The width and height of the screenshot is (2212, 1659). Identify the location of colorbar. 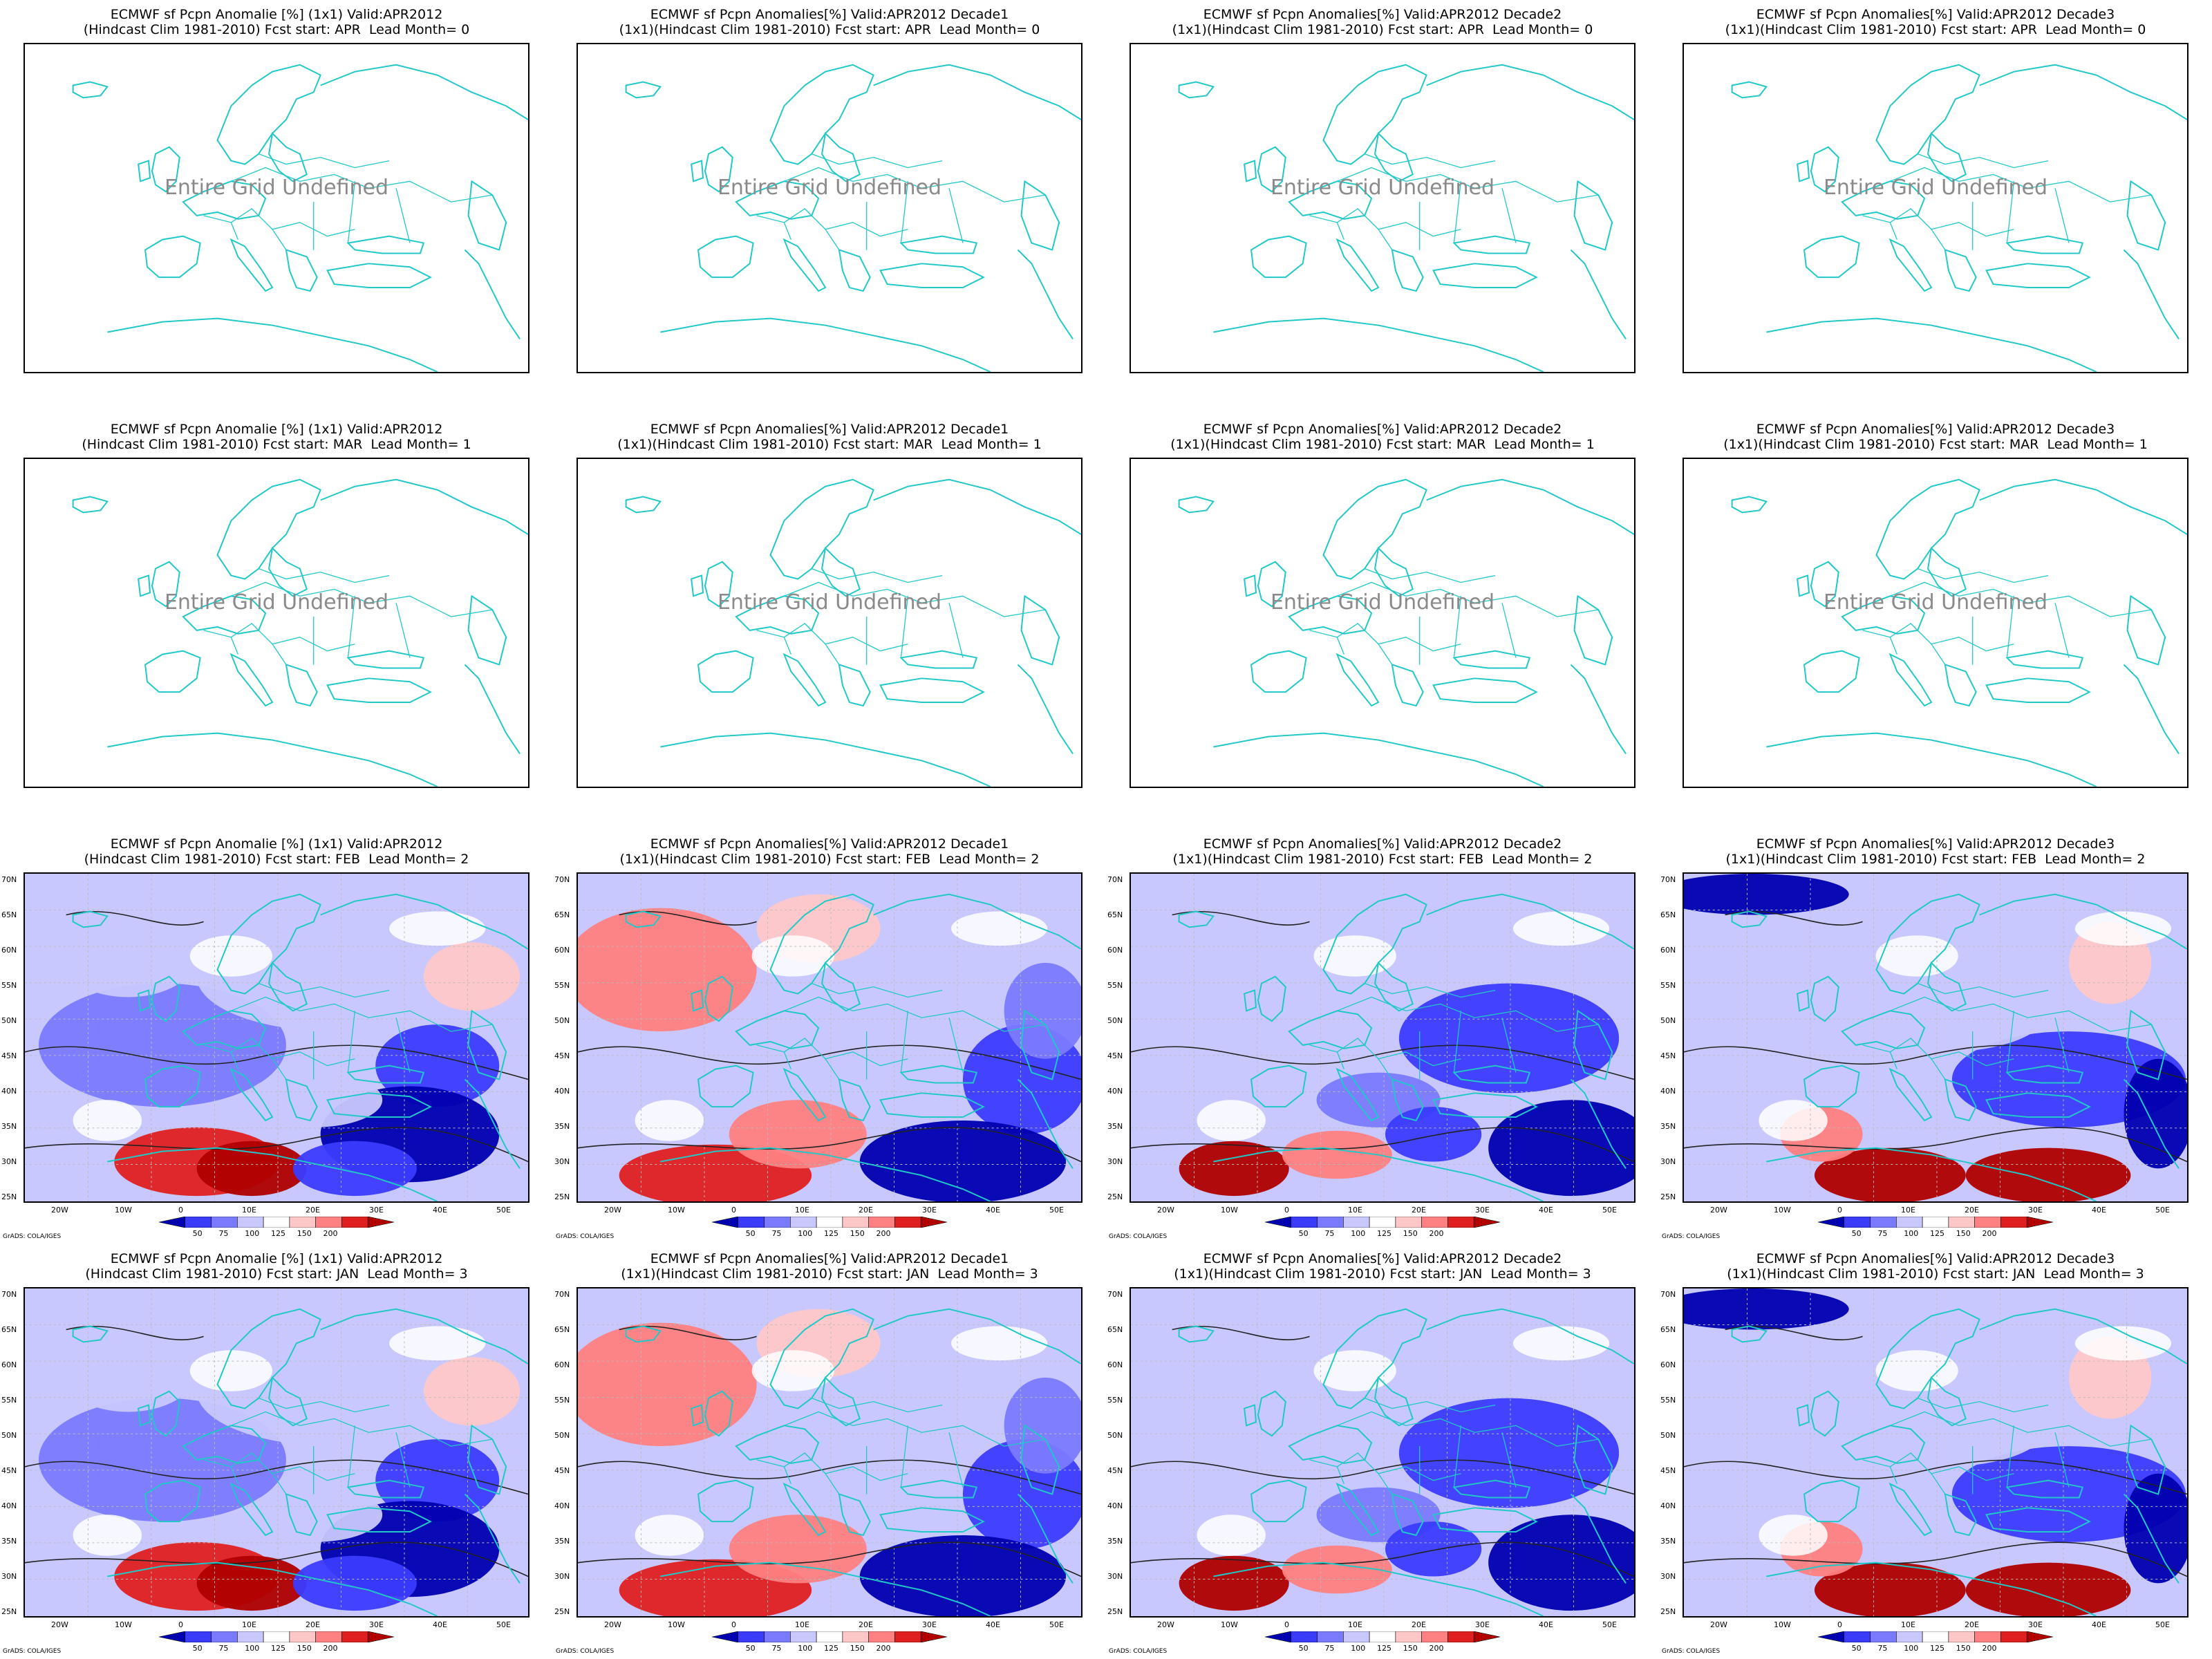
(829, 1637).